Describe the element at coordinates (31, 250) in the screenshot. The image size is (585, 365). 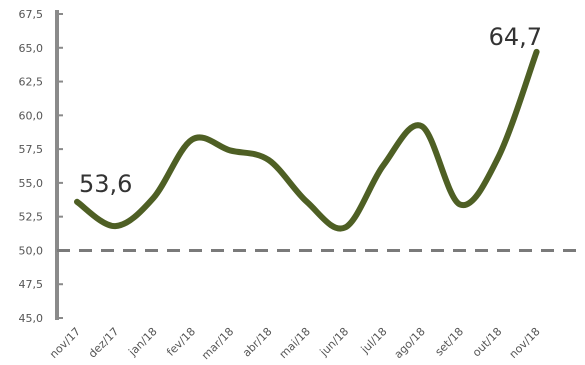
I see `y-tick-label: 50,0` at that location.